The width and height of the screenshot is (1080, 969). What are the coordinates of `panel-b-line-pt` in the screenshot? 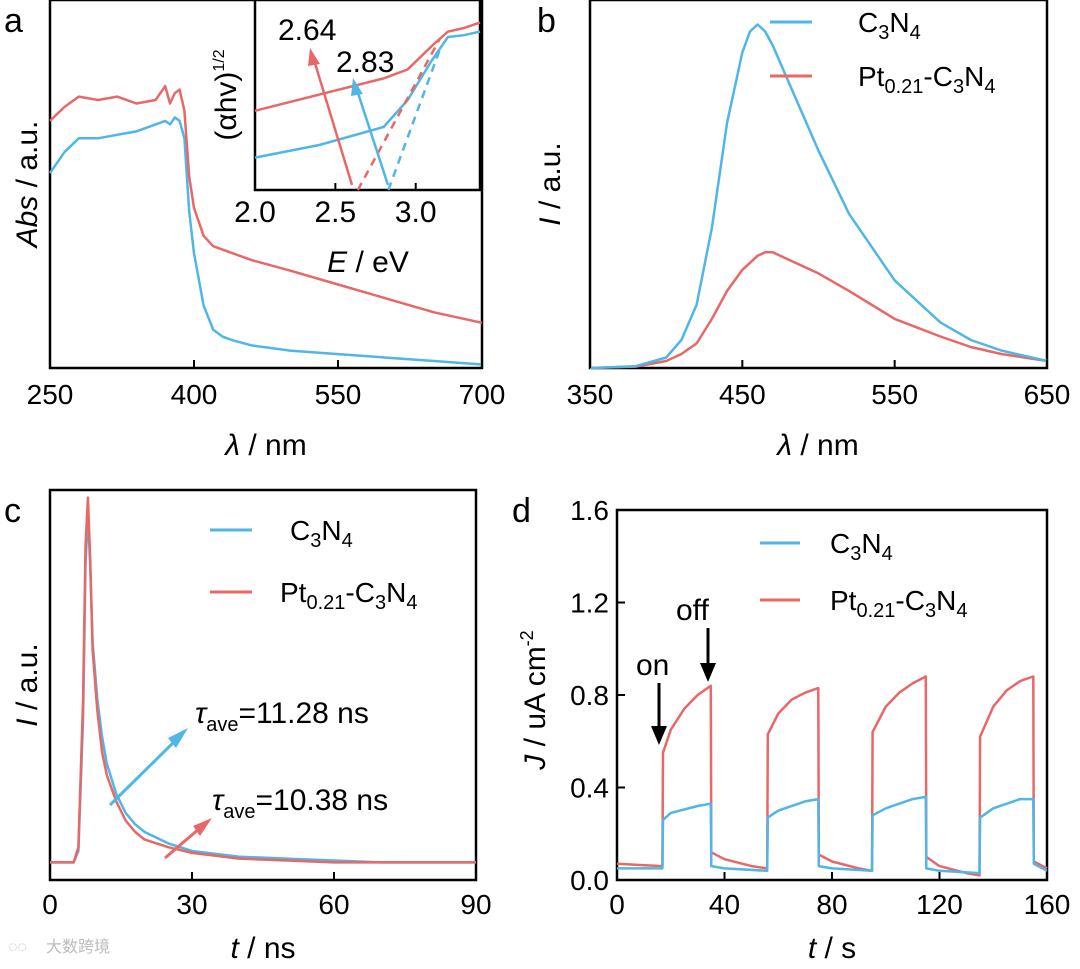 It's located at (818, 310).